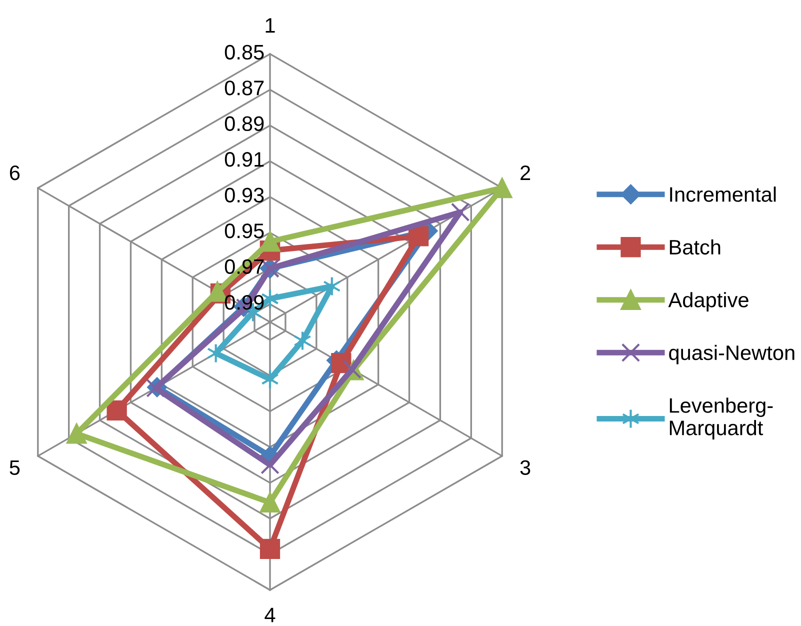 This screenshot has height=626, width=801. Describe the element at coordinates (244, 88) in the screenshot. I see `y-tick-label: 0.87` at that location.